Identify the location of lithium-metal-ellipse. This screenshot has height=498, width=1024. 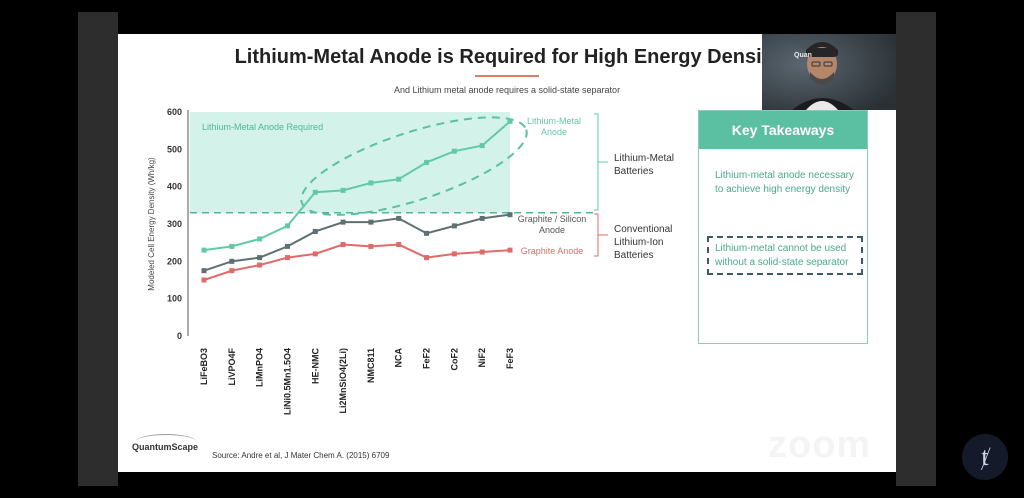
(414, 166).